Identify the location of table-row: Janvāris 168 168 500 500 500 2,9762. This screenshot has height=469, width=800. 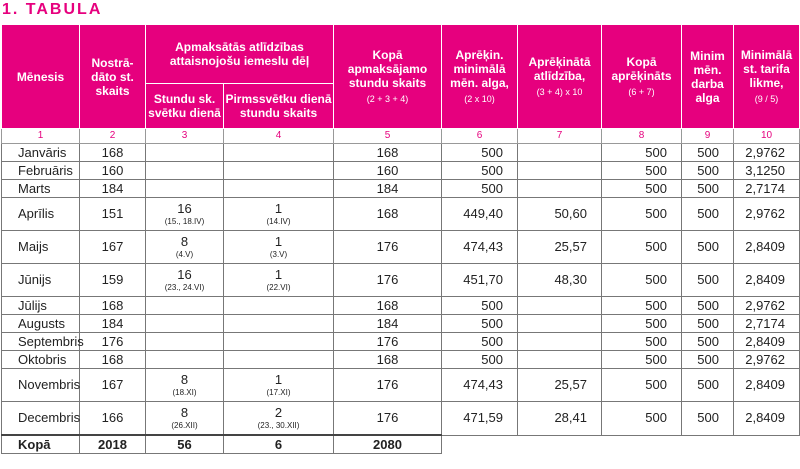
(400, 152).